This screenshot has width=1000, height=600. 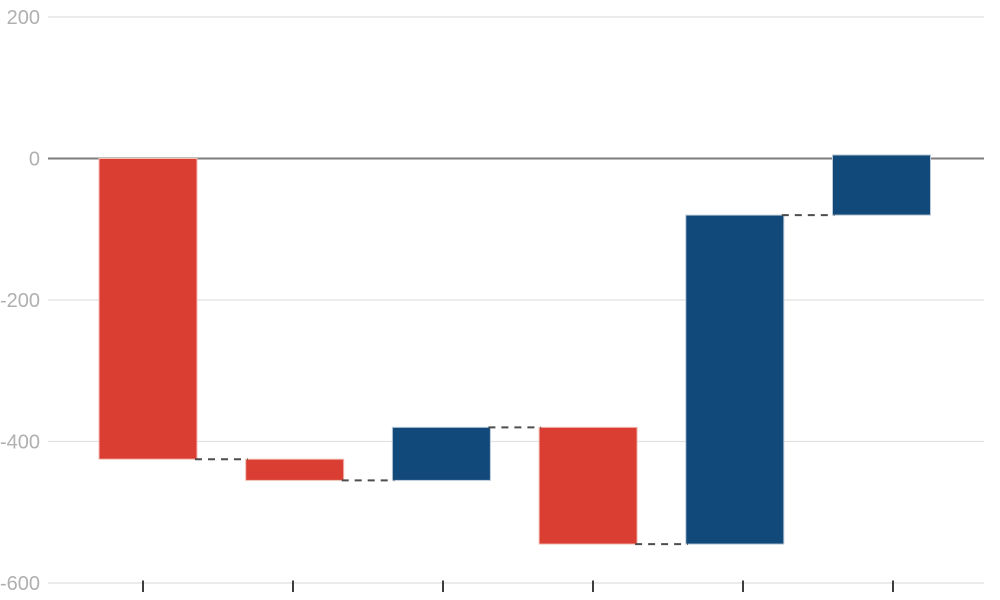 What do you see at coordinates (20, 443) in the screenshot?
I see `y-axis-tick-label: -400` at bounding box center [20, 443].